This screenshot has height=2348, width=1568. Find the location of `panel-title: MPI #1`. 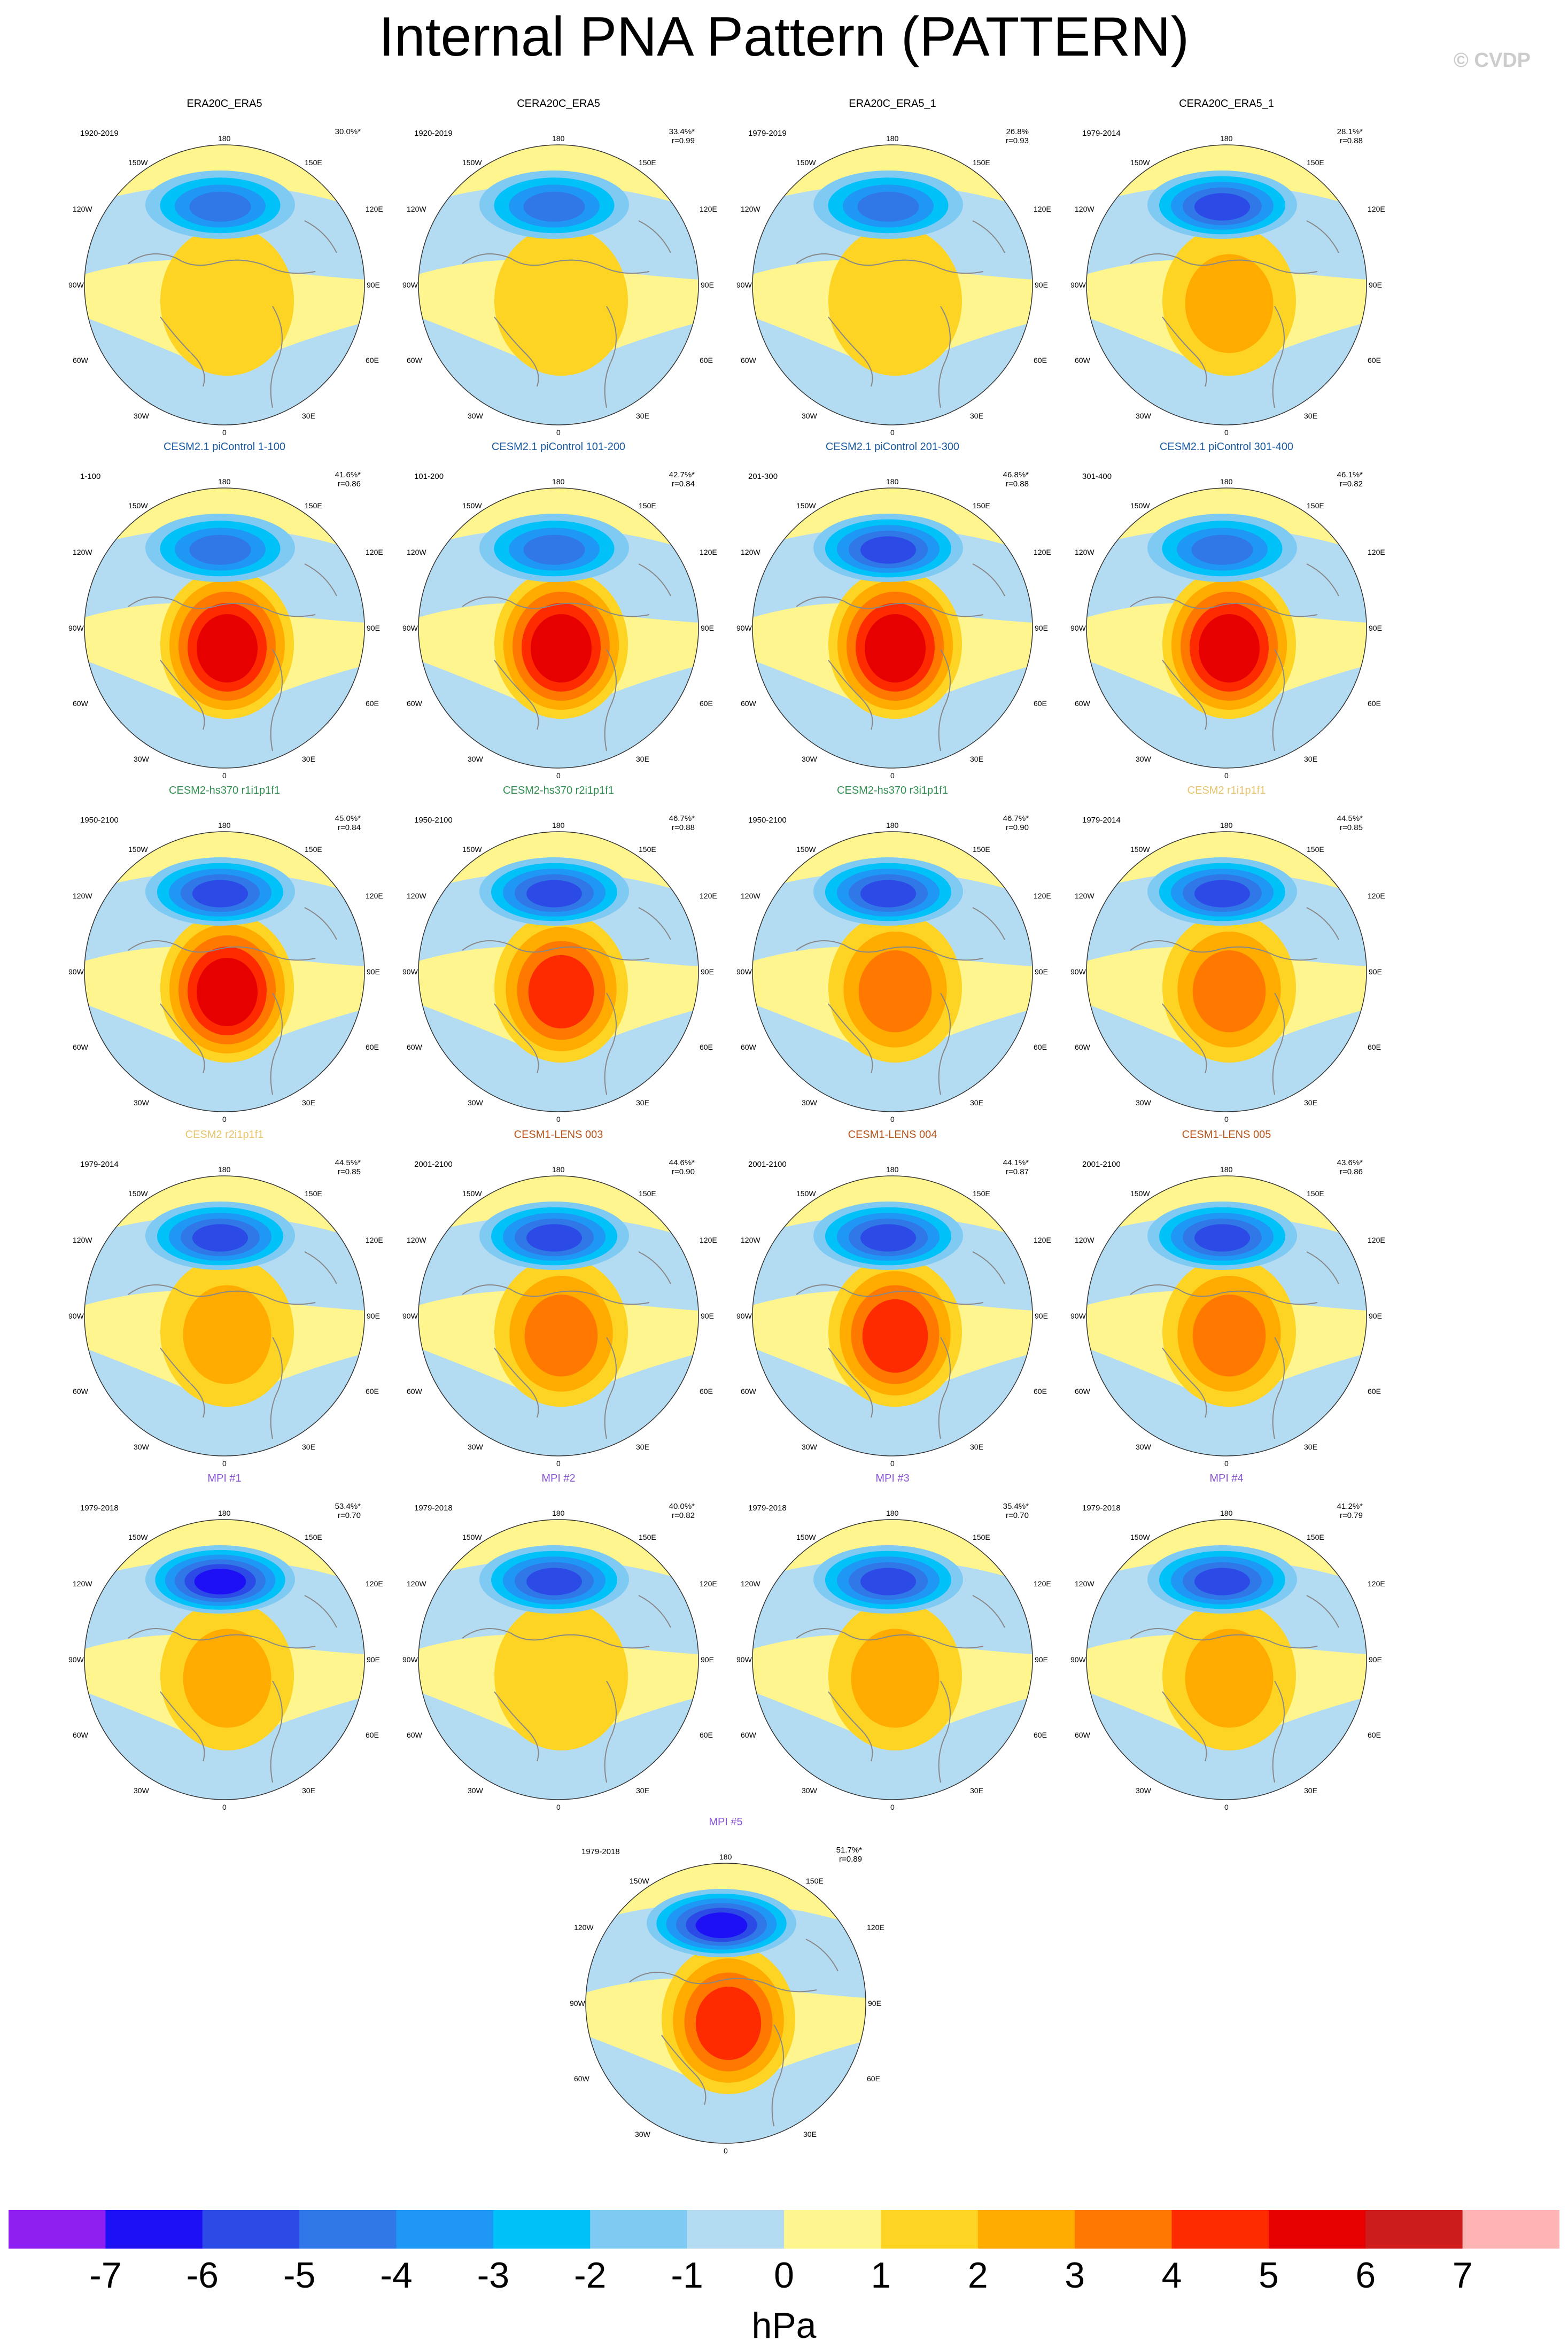

panel-title: MPI #1 is located at coordinates (225, 1478).